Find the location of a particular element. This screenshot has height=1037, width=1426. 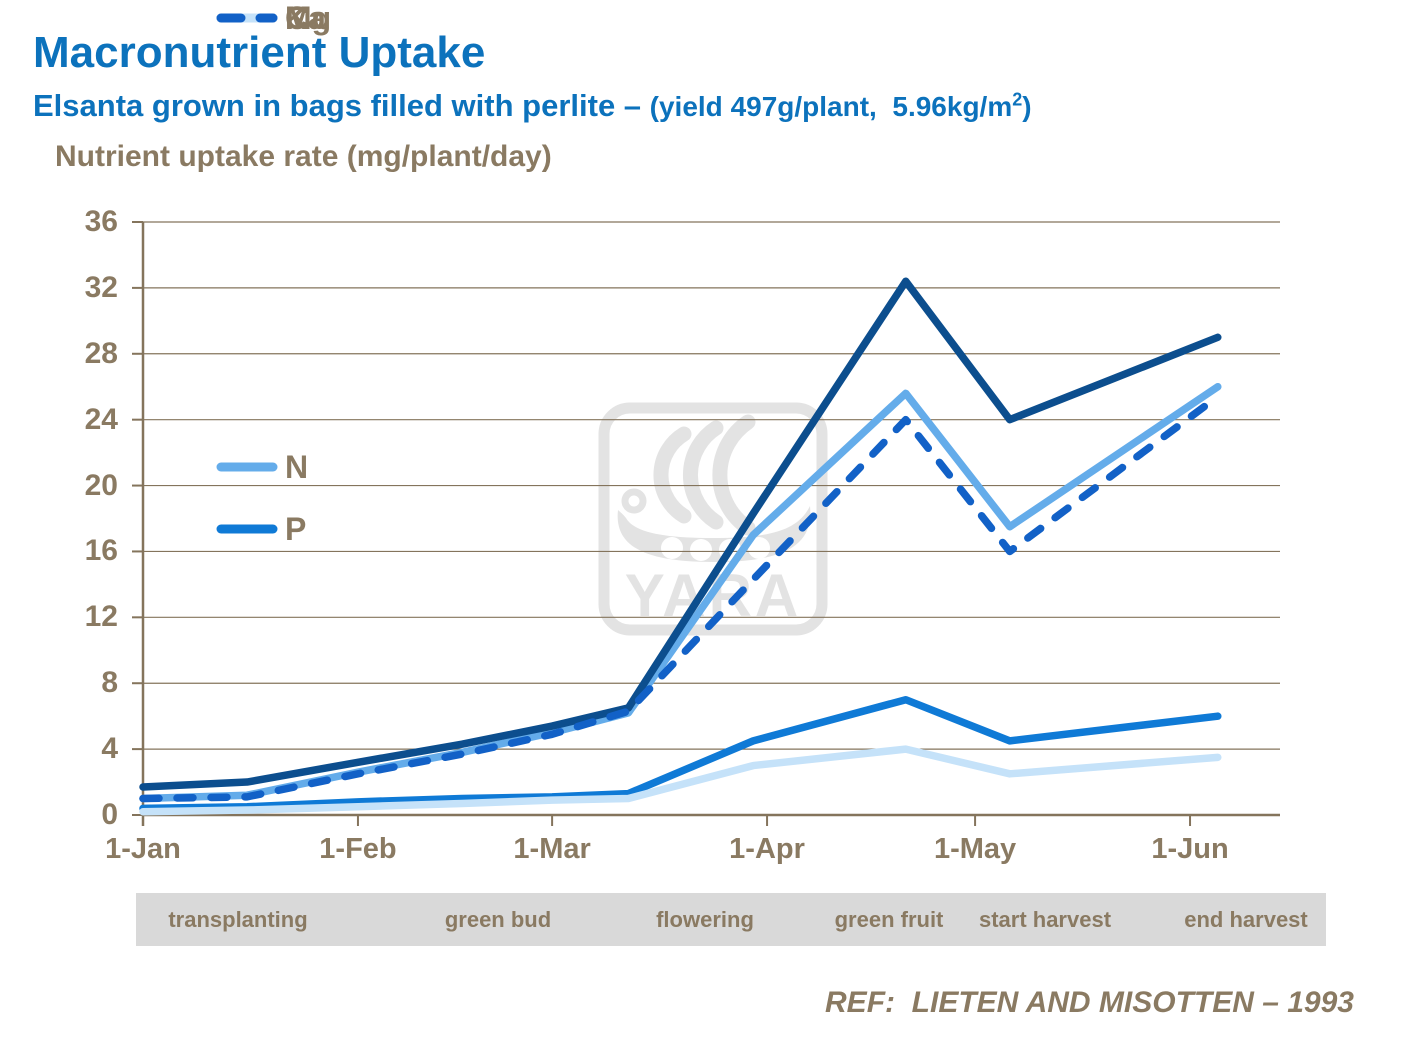

legend-label: P is located at coordinates (296, 529).